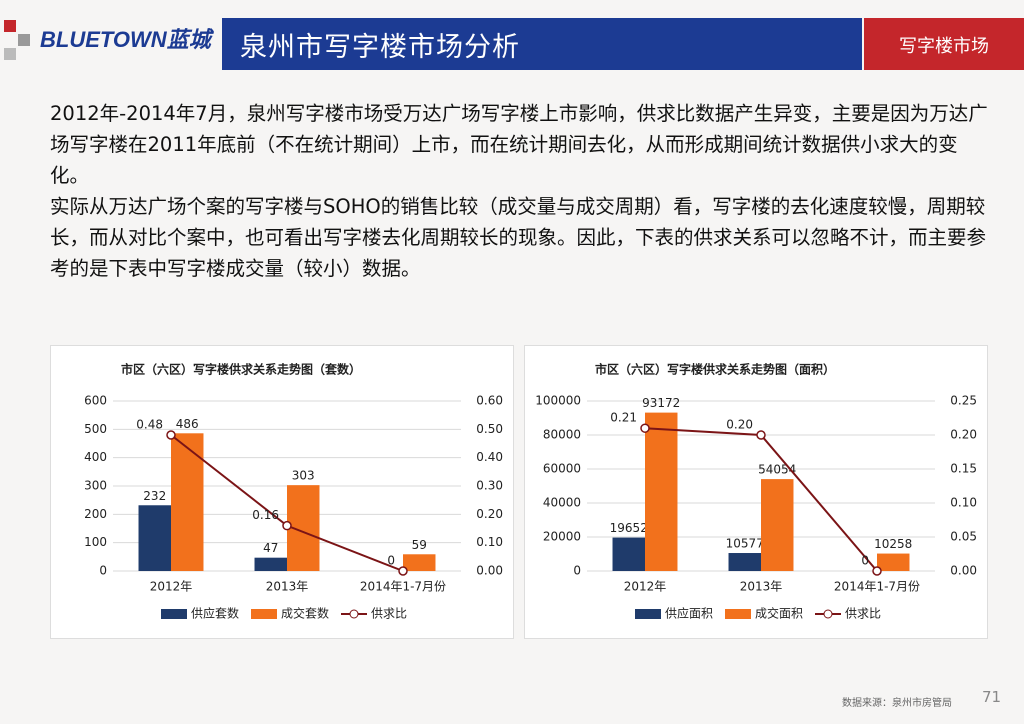  What do you see at coordinates (95, 514) in the screenshot?
I see `tick-label: 200` at bounding box center [95, 514].